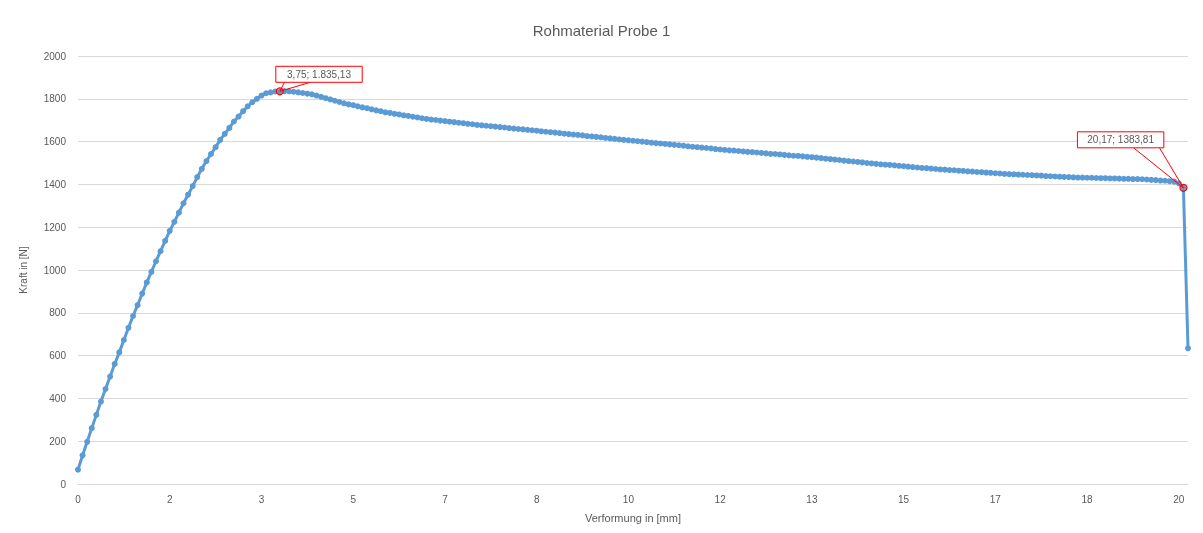 The image size is (1203, 533). What do you see at coordinates (58, 356) in the screenshot?
I see `y-tick-label: 600` at bounding box center [58, 356].